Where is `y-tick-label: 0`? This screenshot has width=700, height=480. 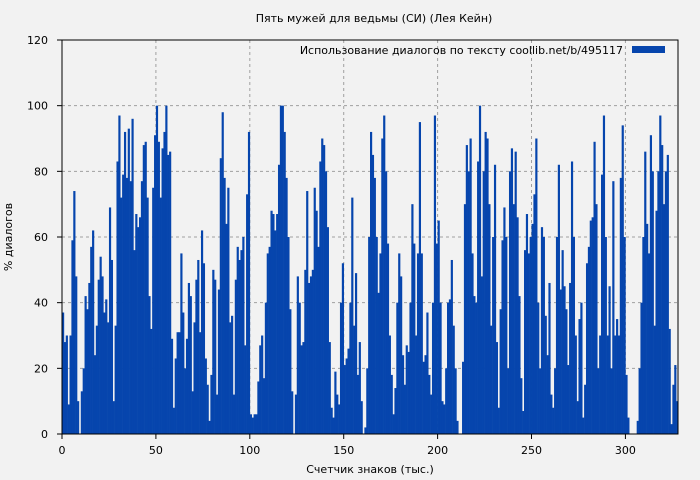
y-tick-label: 0 is located at coordinates (44, 434).